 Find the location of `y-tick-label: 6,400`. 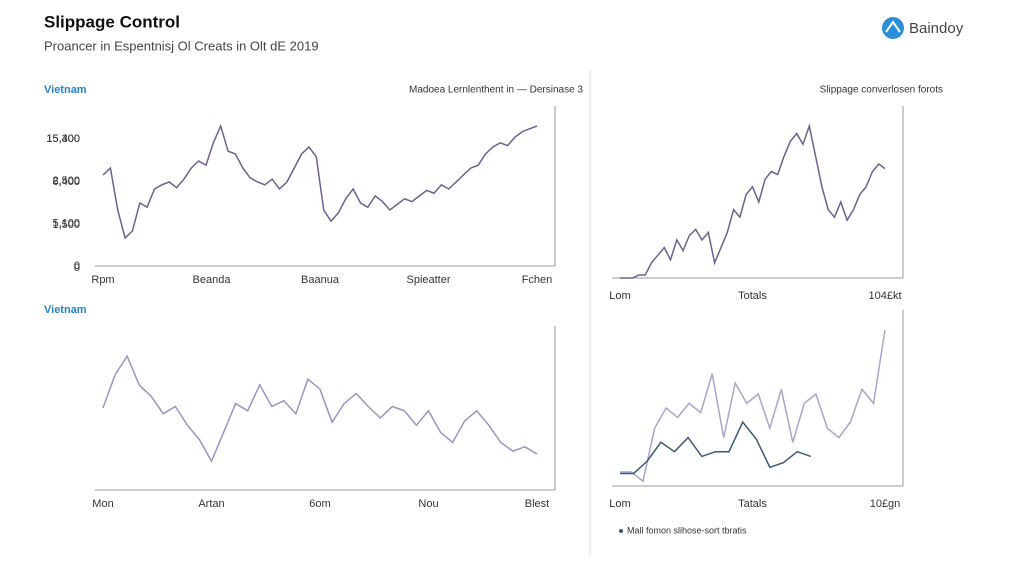

y-tick-label: 6,400 is located at coordinates (66, 182).